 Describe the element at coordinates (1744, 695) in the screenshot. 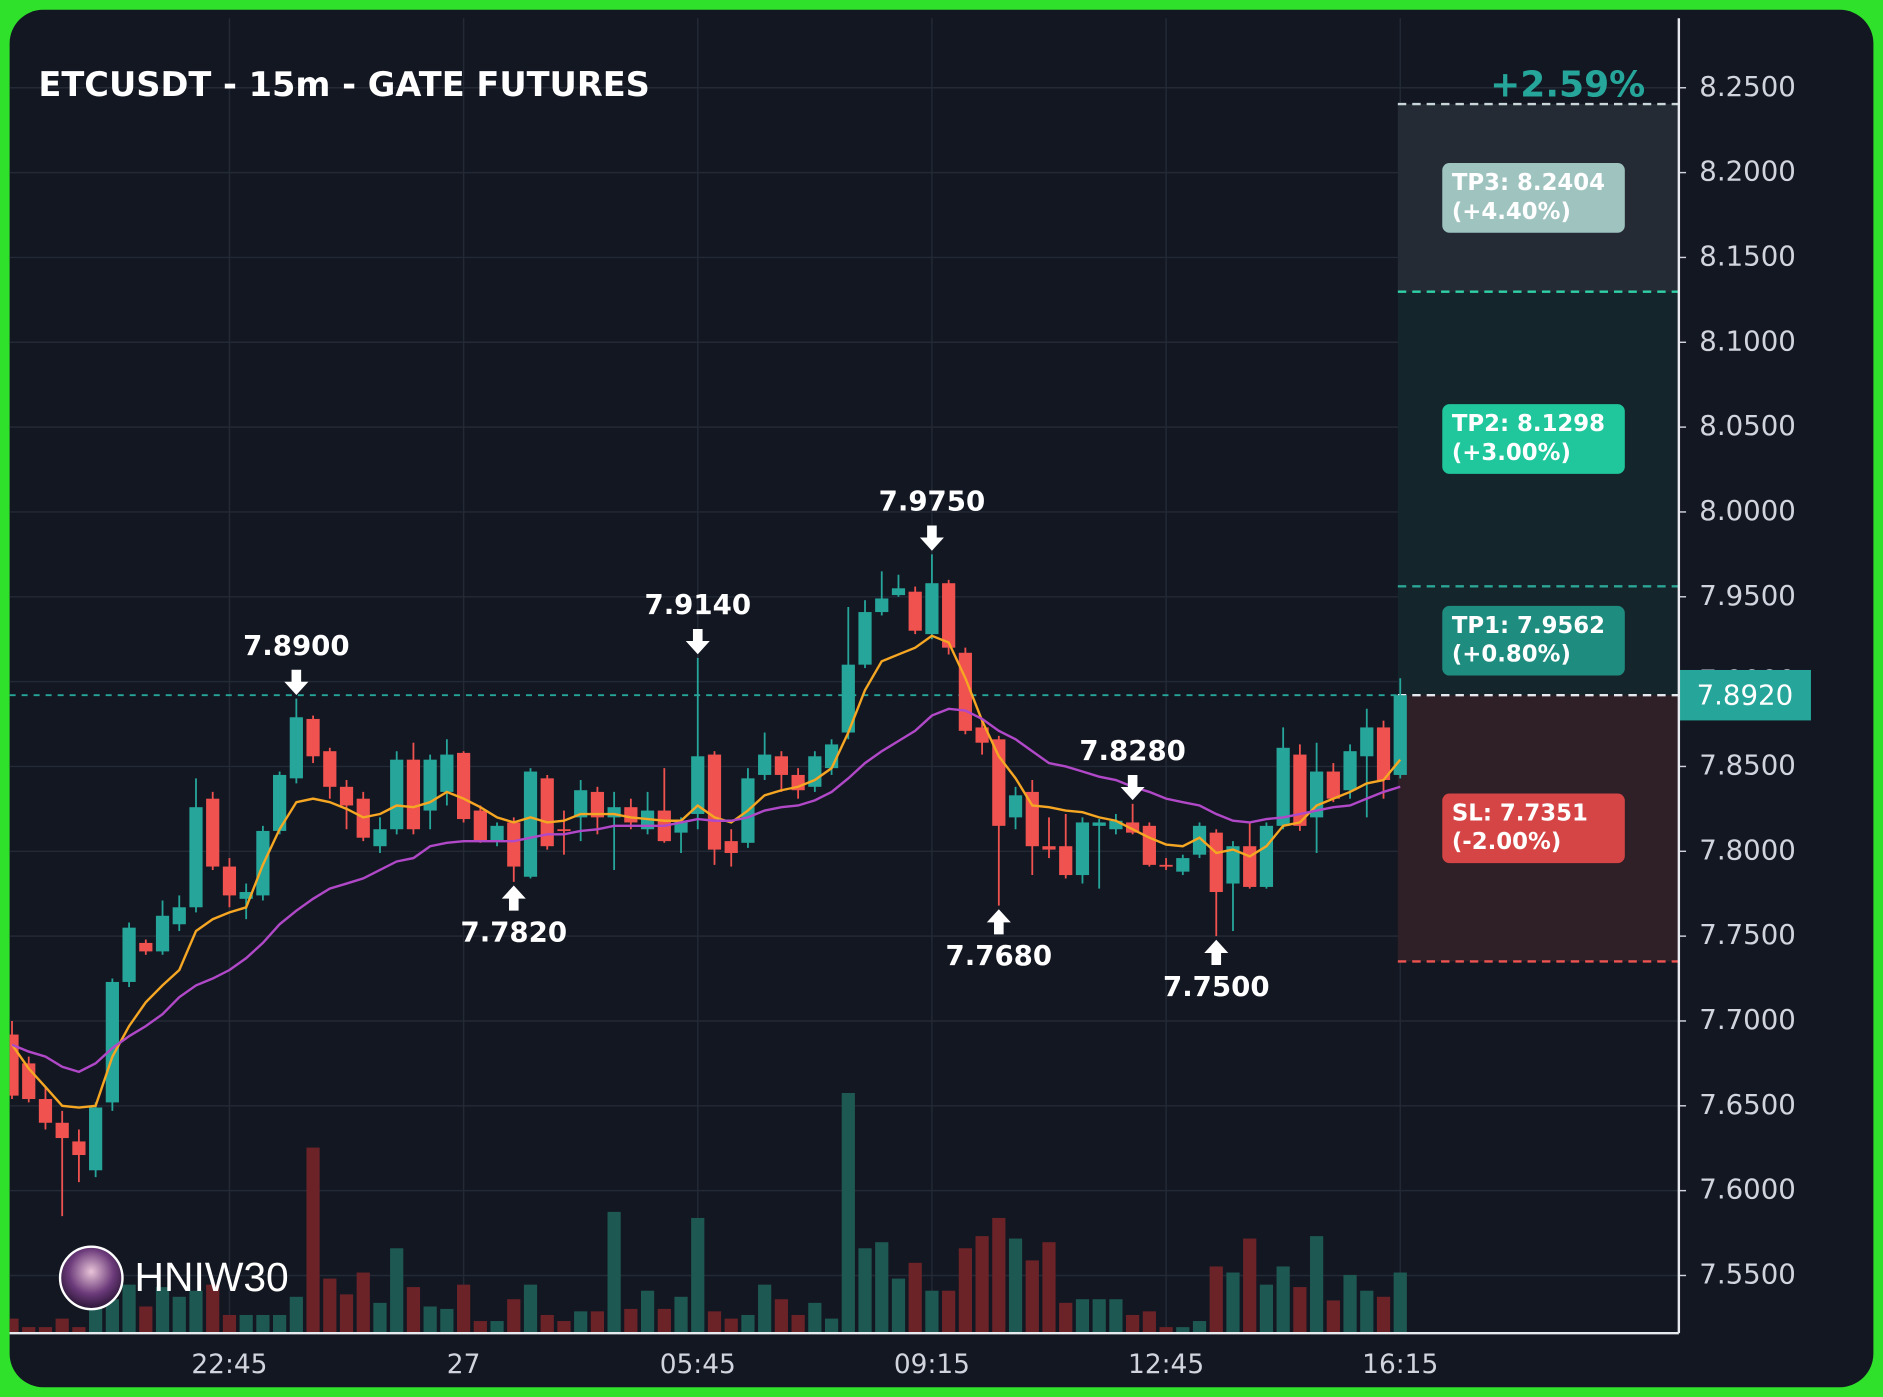

I see `last-price-tag` at that location.